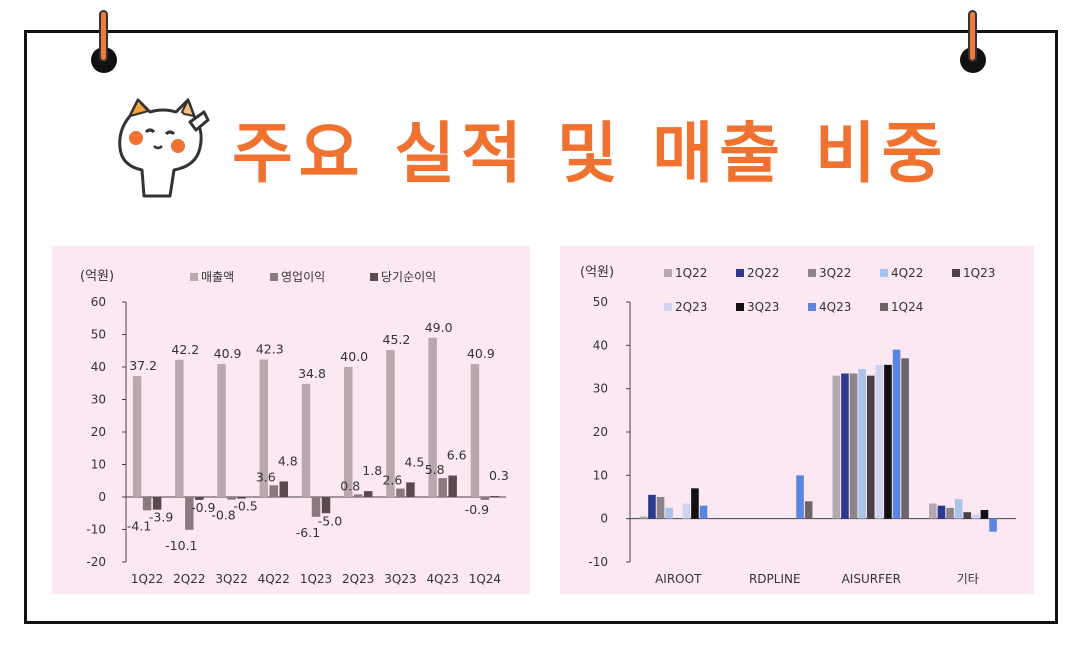 This screenshot has width=1080, height=646. Describe the element at coordinates (439, 327) in the screenshot. I see `data-label-revenue: 49.0` at that location.